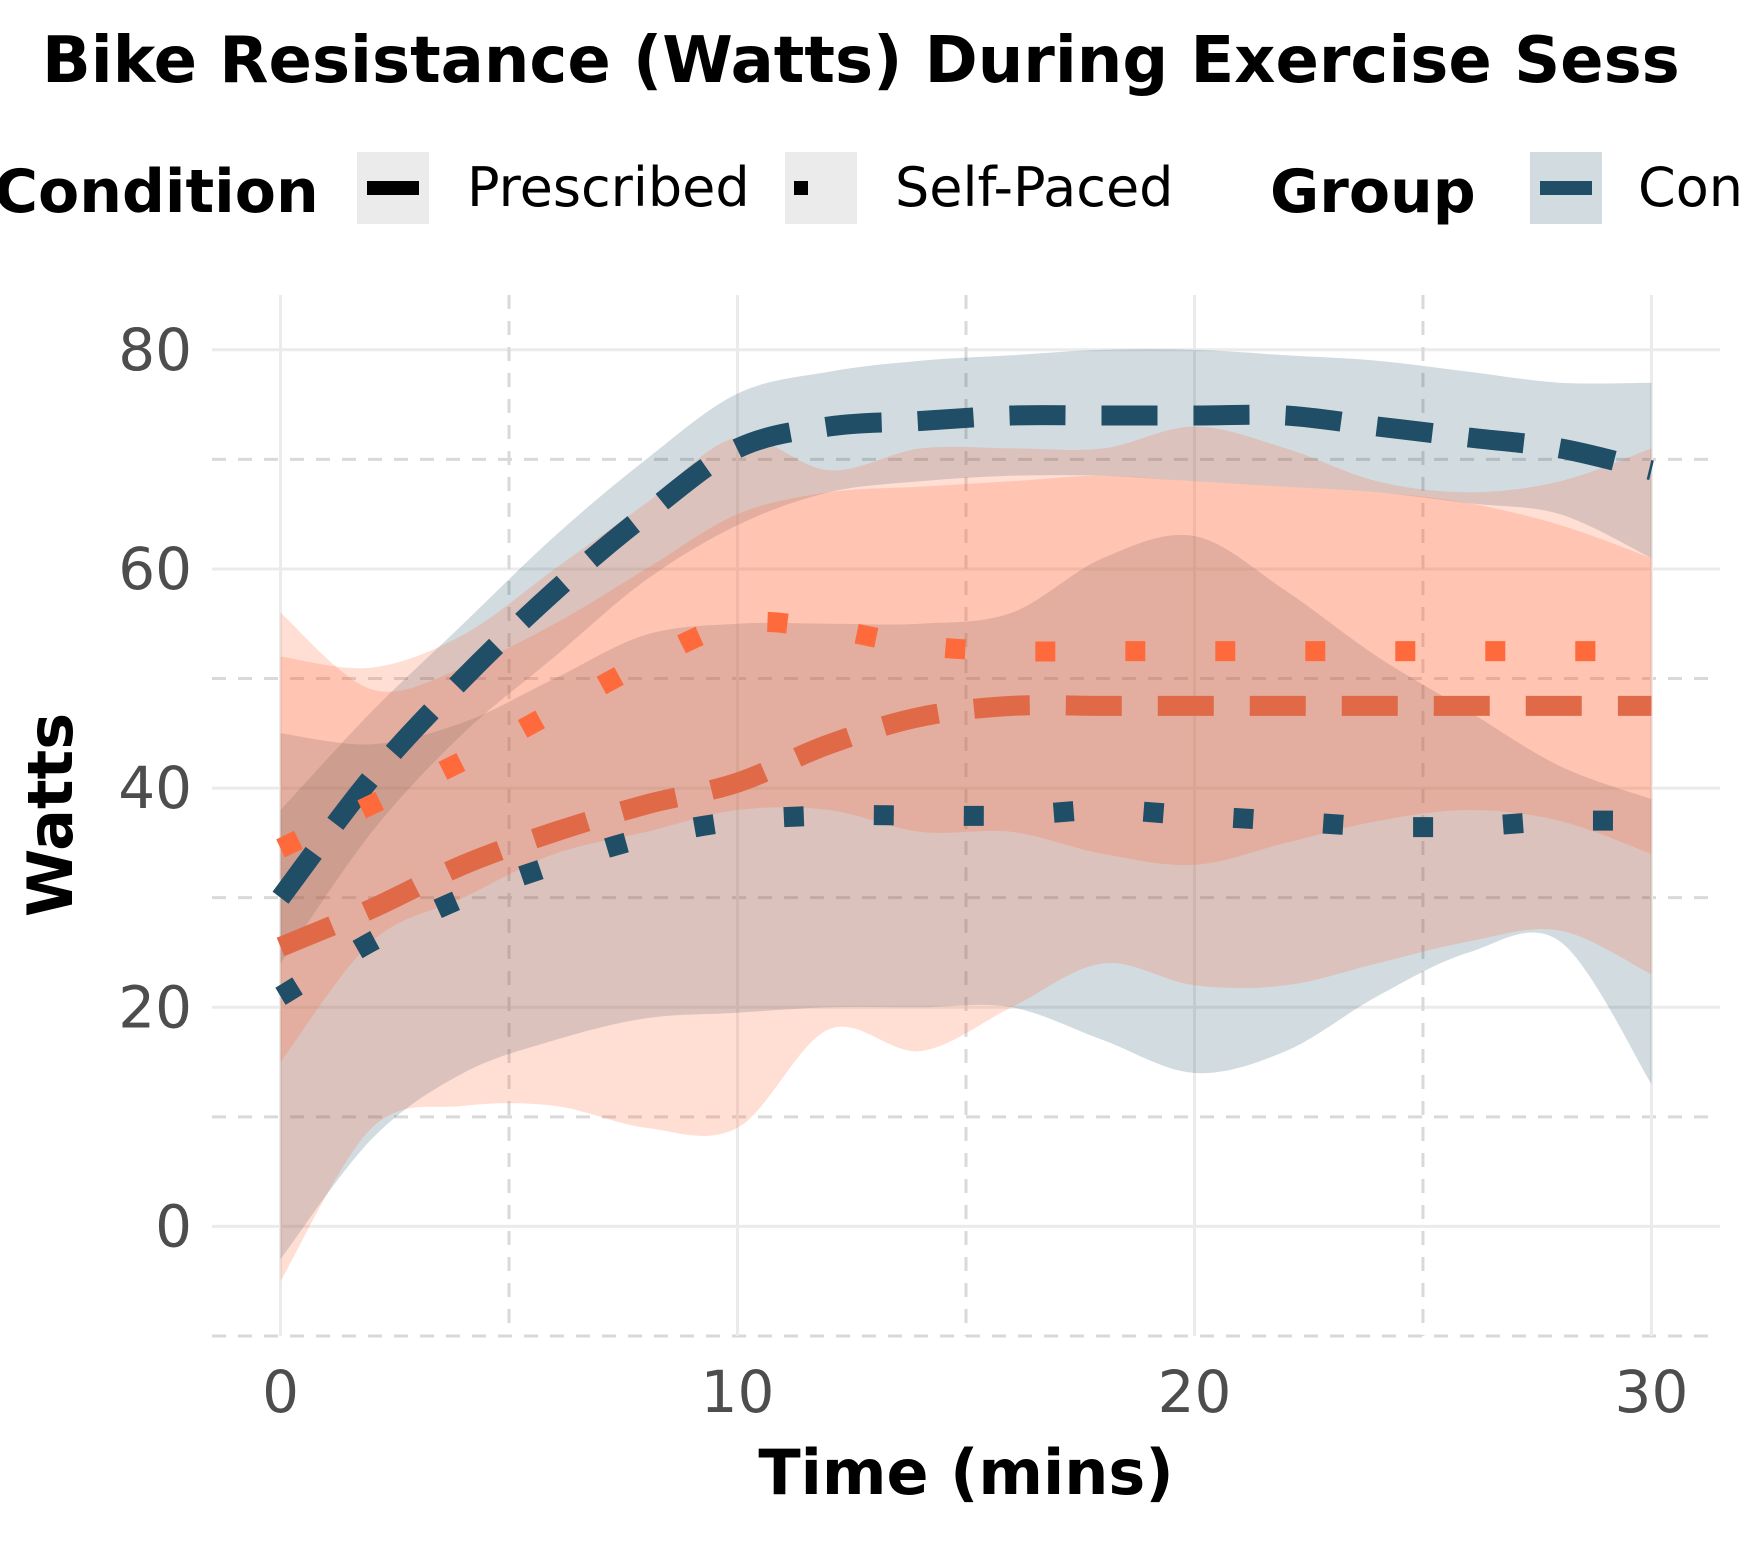 The height and width of the screenshot is (1541, 1741). I want to click on x-tick-label: 30, so click(1652, 1392).